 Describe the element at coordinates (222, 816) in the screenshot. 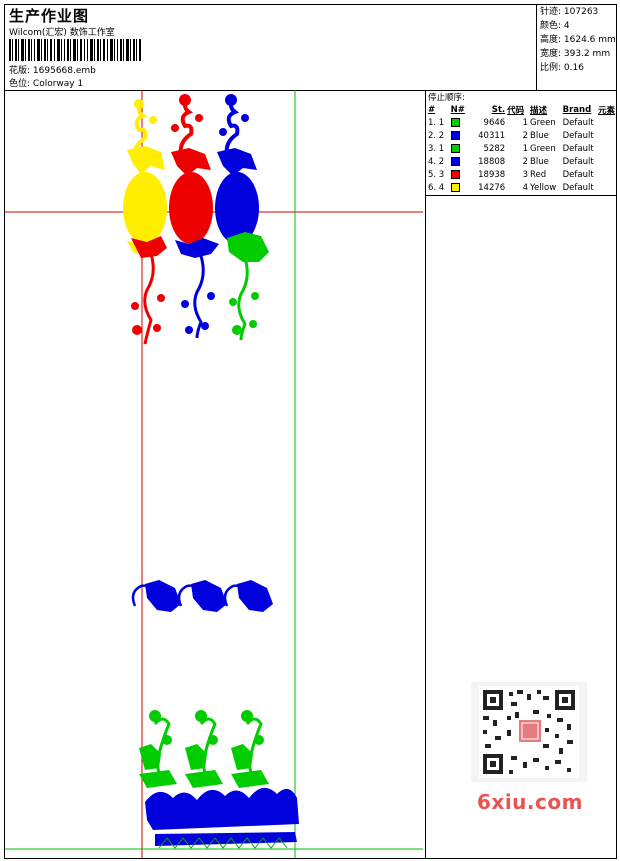

I see `blue-bottom-border` at that location.